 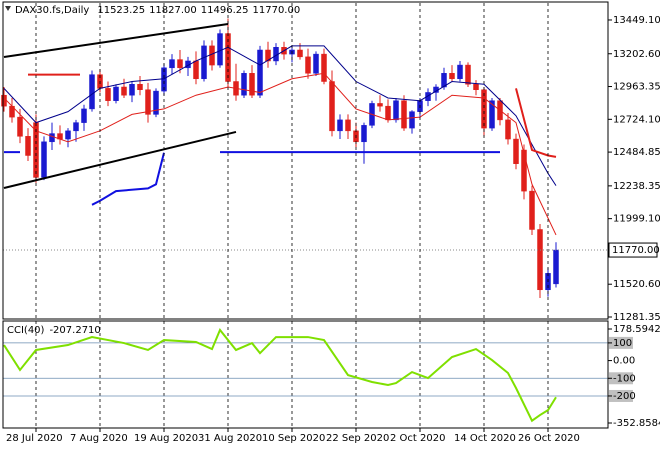 What do you see at coordinates (636, 317) in the screenshot?
I see `y-tick-label: 11281.35` at bounding box center [636, 317].